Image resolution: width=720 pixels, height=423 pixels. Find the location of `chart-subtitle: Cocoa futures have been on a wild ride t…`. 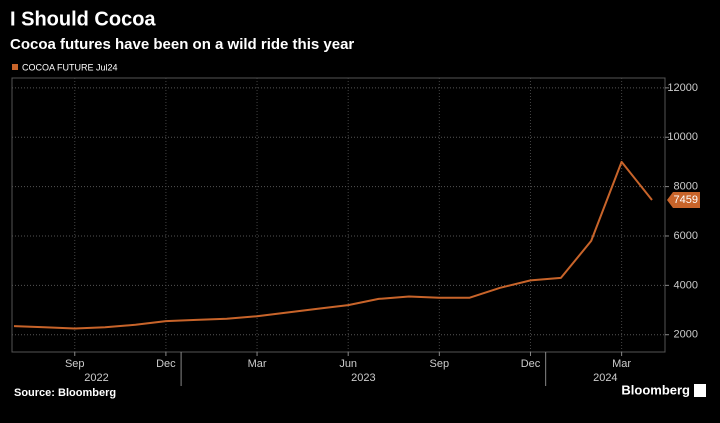

chart-subtitle: Cocoa futures have been on a wild ride t… is located at coordinates (182, 44).